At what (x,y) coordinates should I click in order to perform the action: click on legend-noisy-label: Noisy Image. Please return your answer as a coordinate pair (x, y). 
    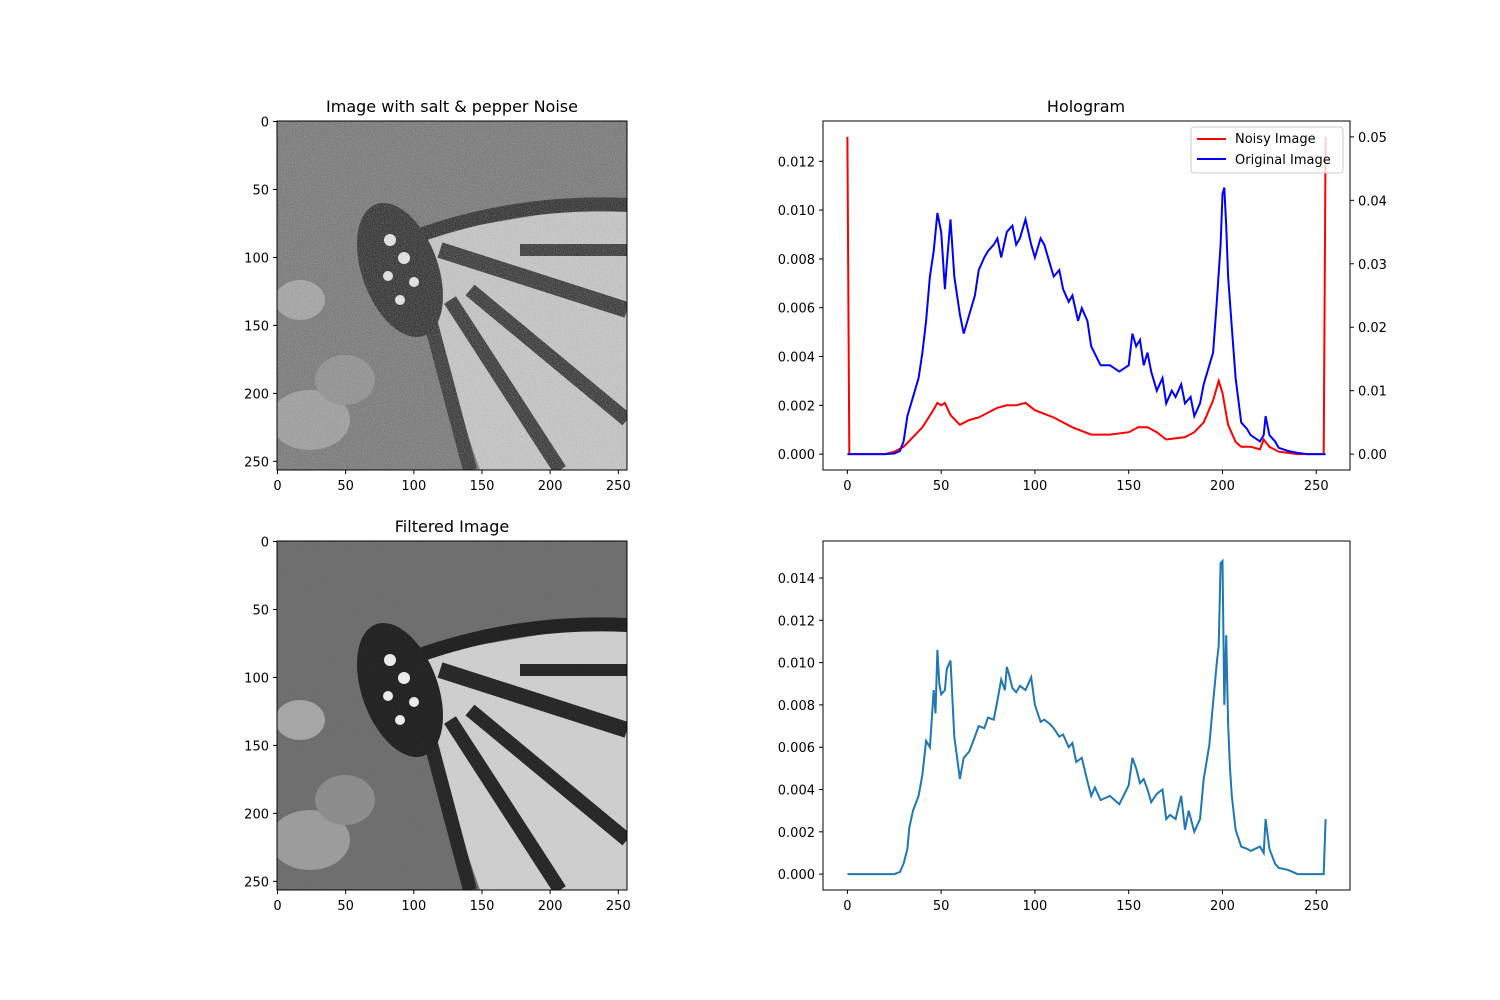
    Looking at the image, I should click on (1275, 139).